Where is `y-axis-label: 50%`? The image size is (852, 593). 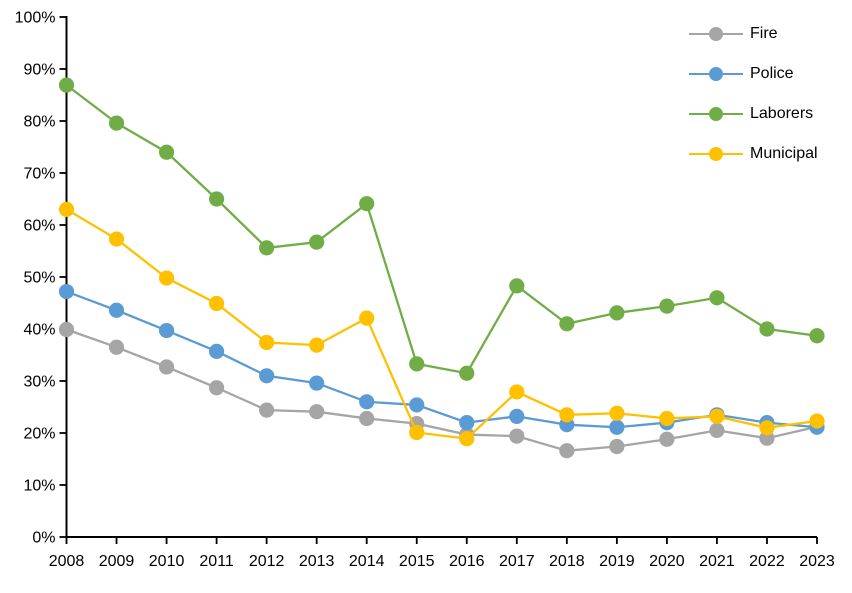
y-axis-label: 50% is located at coordinates (39, 278).